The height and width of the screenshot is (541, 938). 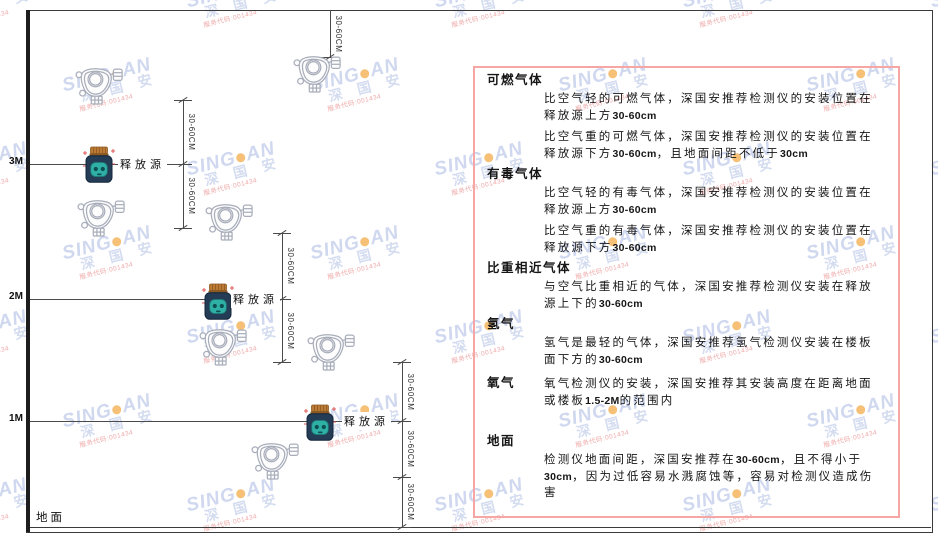 I want to click on panel-section: 氧气 氧气检测仪的安装，深国安推荐其安装高度在距离地面或楼板1.5-2M的范围内, so click(x=686, y=395).